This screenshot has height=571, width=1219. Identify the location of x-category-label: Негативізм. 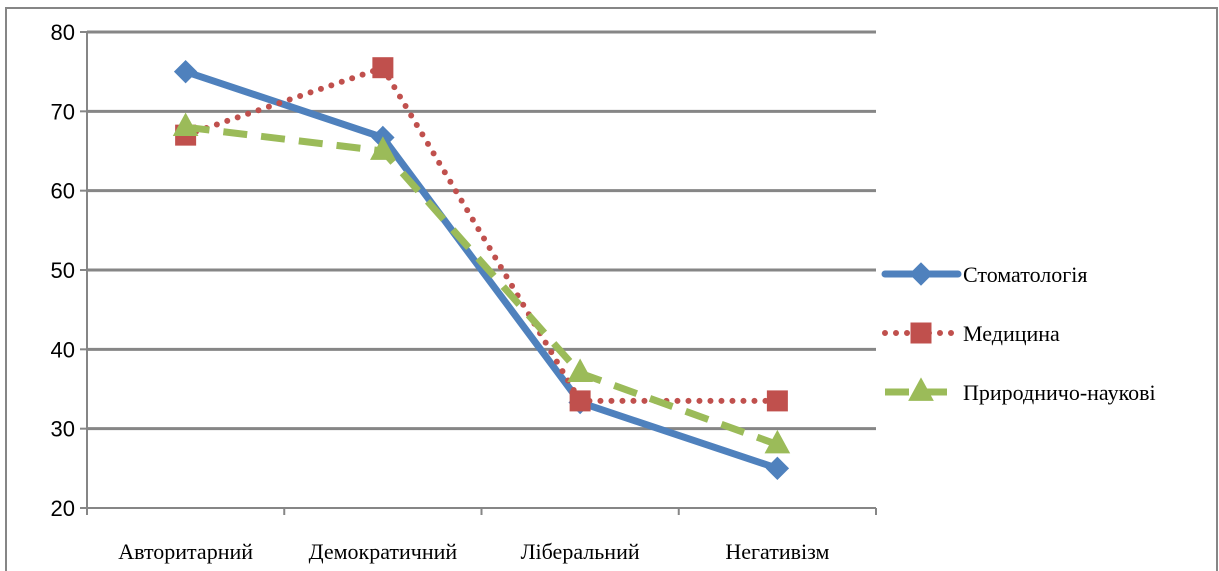
(777, 551).